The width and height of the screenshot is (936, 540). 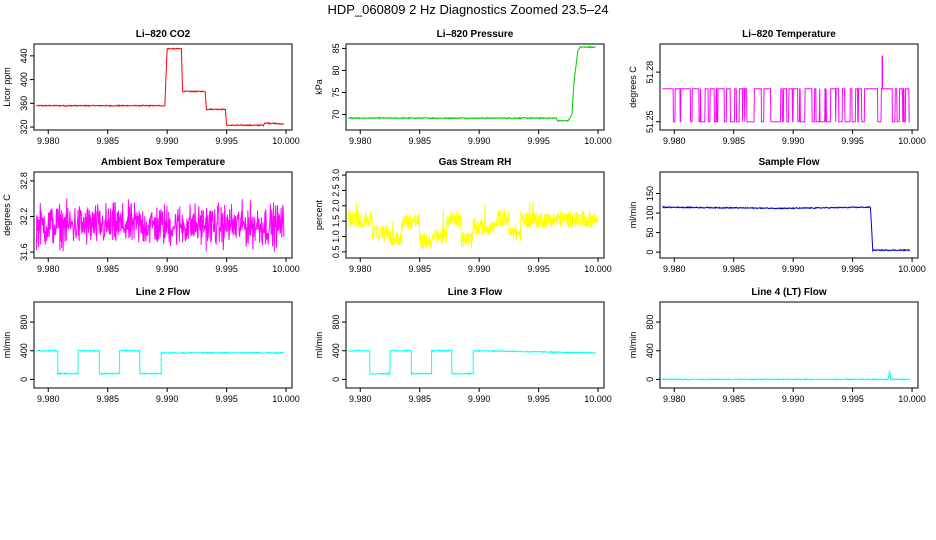 I want to click on panel-title: Li–820 Temperature, so click(x=789, y=34).